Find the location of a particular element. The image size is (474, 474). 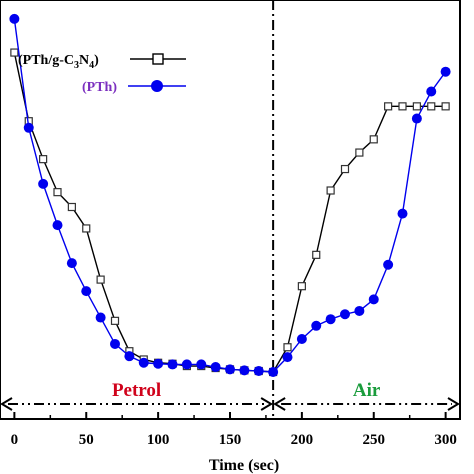

legend-label-1: (PTh) is located at coordinates (99, 87).